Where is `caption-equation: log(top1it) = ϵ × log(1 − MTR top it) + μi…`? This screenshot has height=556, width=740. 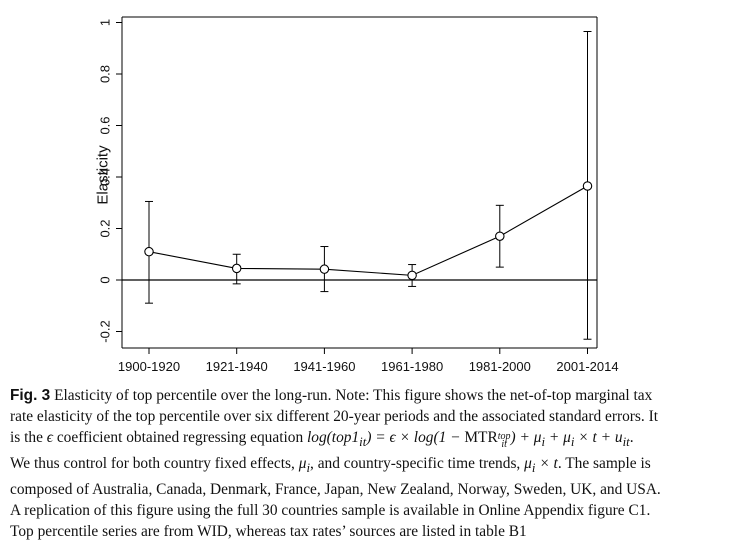 caption-equation: log(top1it) = ϵ × log(1 − MTR top it) + μi… is located at coordinates (468, 439).